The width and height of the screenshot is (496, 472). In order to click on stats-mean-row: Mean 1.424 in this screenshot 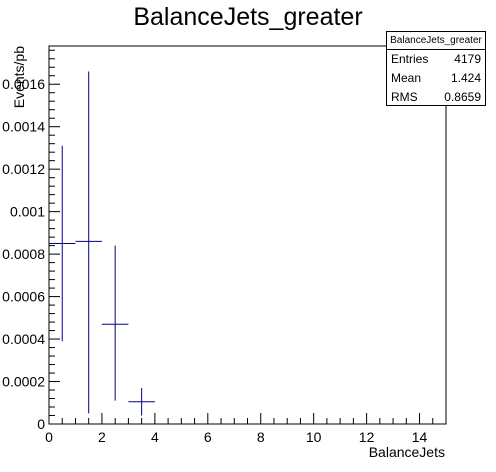, I will do `click(436, 78)`.